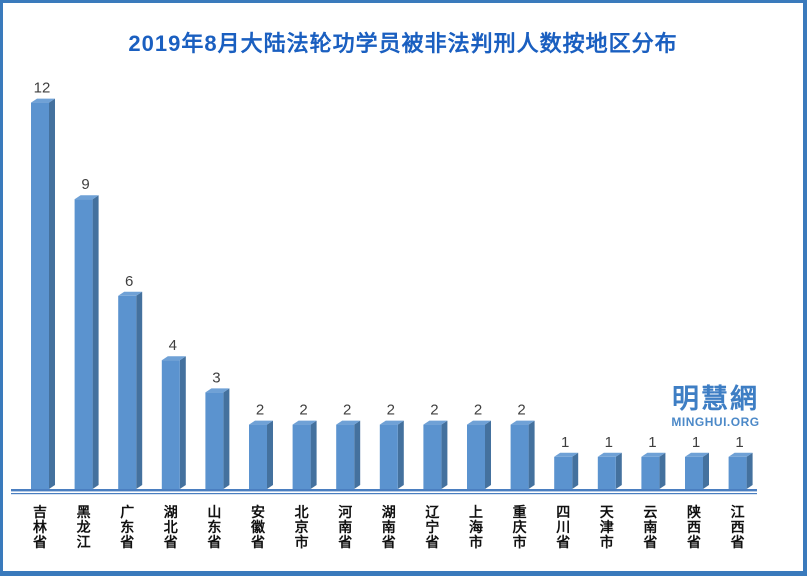 This screenshot has height=576, width=807. Describe the element at coordinates (83, 527) in the screenshot. I see `category-label-char: 龙` at that location.